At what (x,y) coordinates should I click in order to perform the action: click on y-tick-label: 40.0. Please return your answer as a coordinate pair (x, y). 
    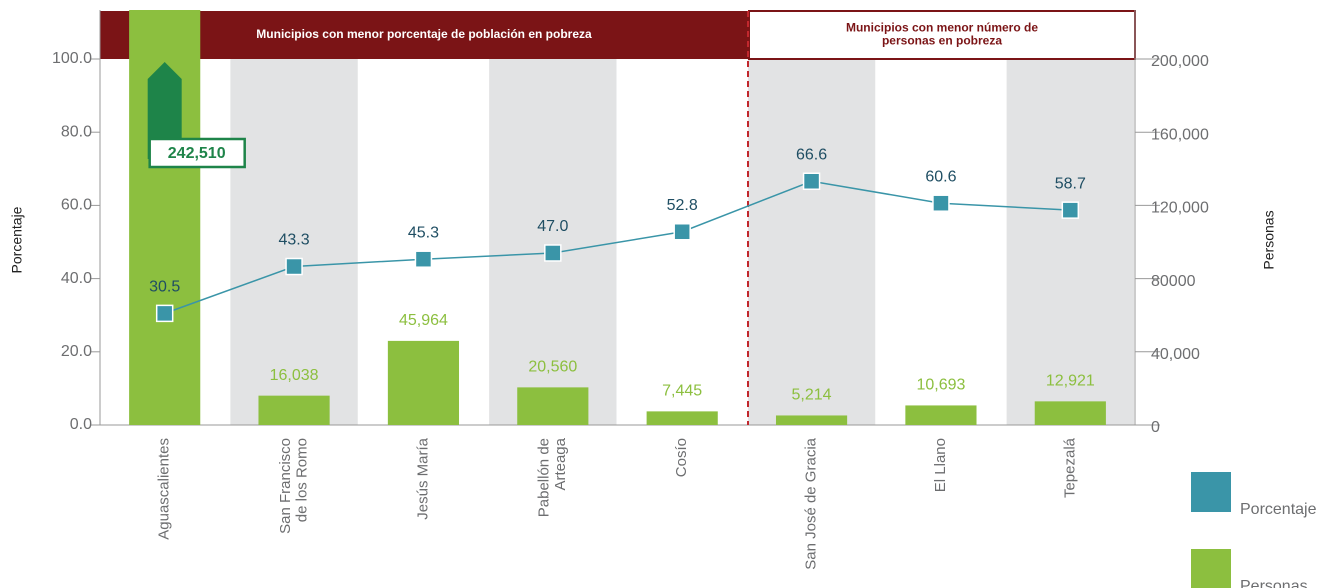
    Looking at the image, I should click on (76, 278).